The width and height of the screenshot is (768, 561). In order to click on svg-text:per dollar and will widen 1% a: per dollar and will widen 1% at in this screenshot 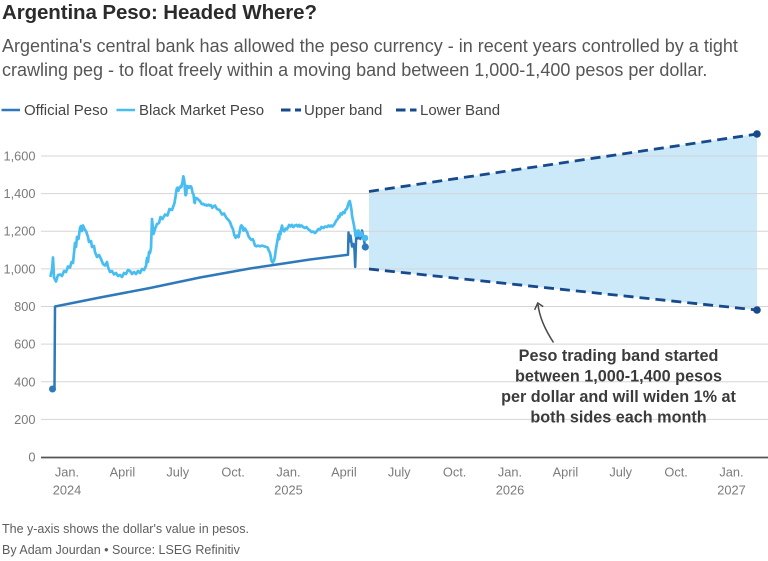, I will do `click(618, 397)`.